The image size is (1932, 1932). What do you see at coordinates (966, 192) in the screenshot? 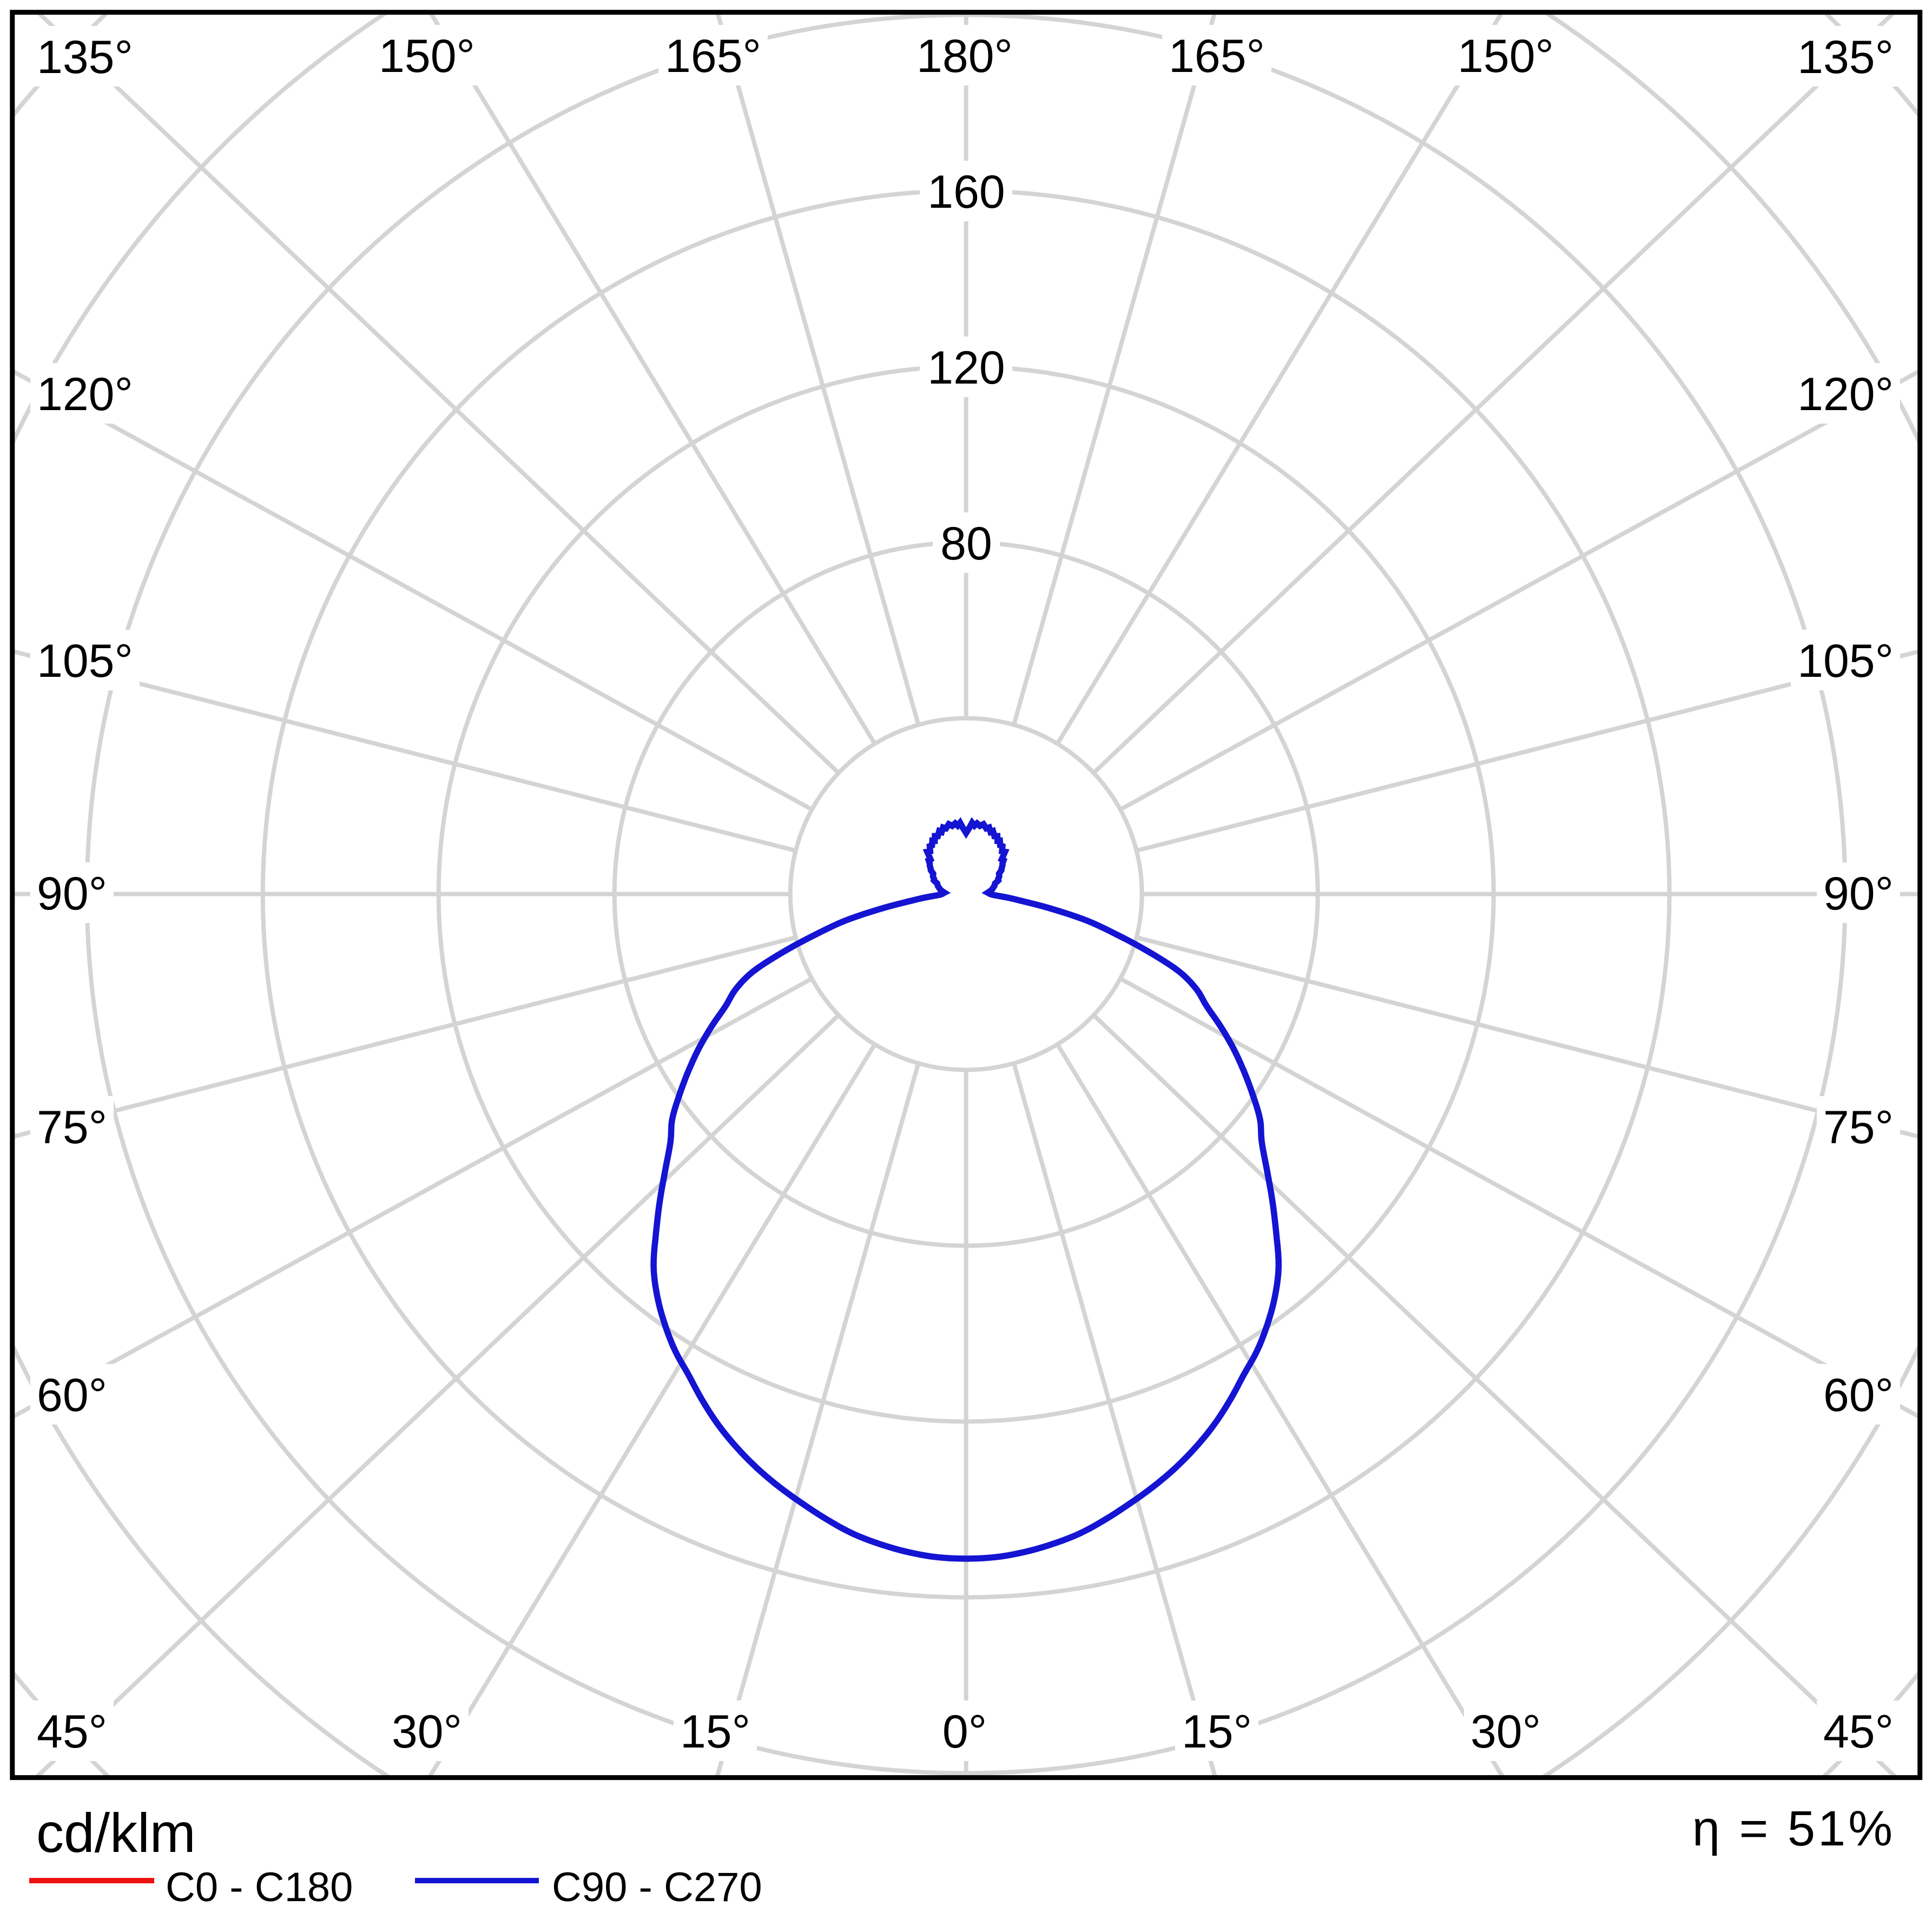
I see `svg-text: 160` at bounding box center [966, 192].